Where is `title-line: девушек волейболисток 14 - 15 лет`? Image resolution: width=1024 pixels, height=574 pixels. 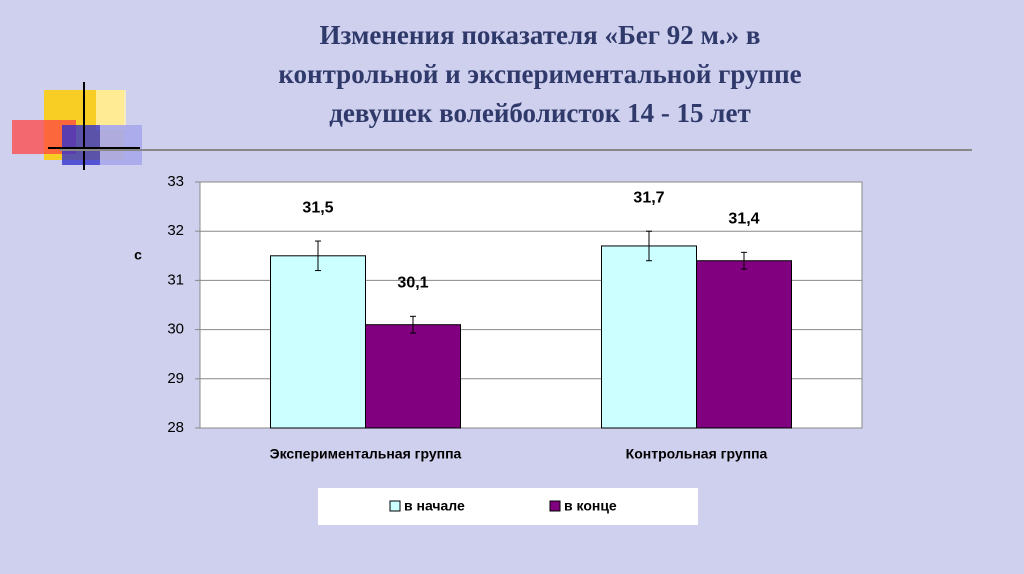
title-line: девушек волейболисток 14 - 15 лет is located at coordinates (539, 113).